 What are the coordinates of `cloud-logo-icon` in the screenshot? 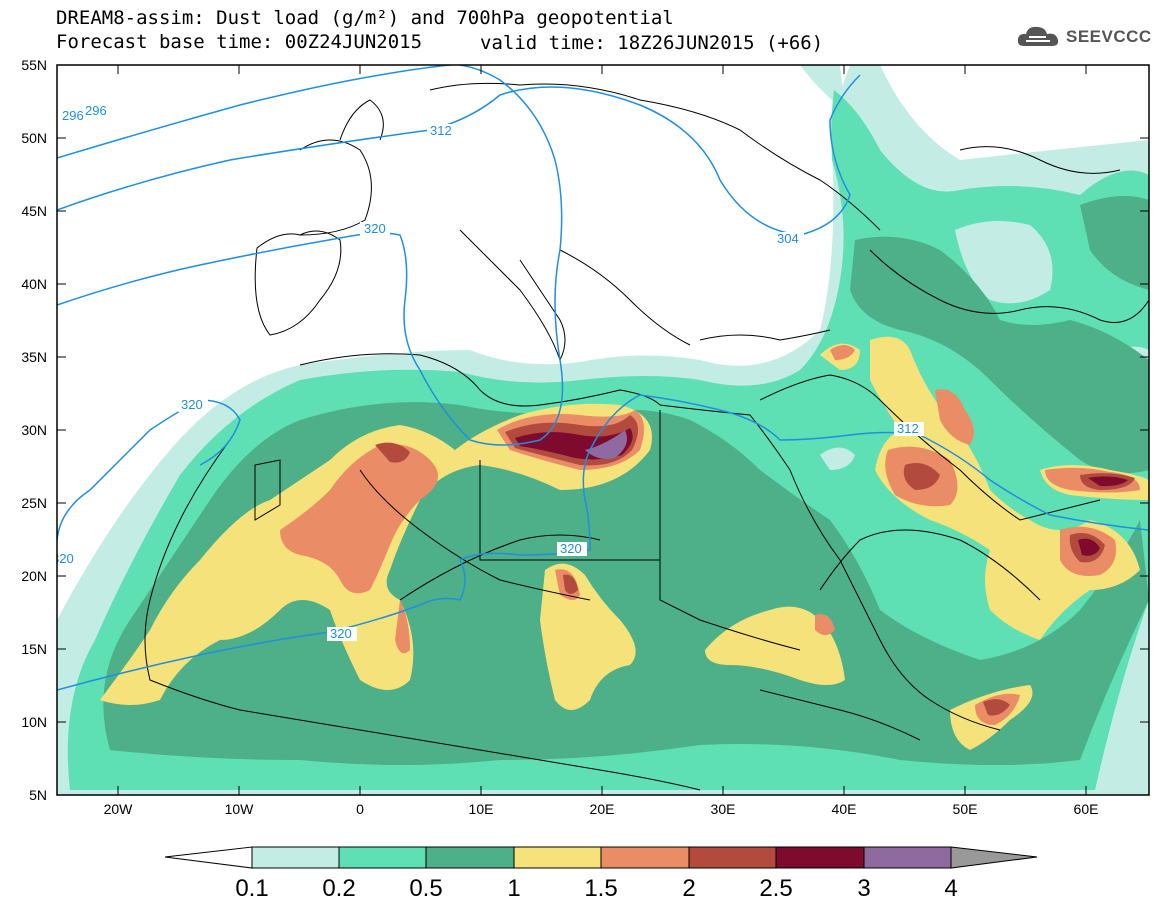 It's located at (1038, 36).